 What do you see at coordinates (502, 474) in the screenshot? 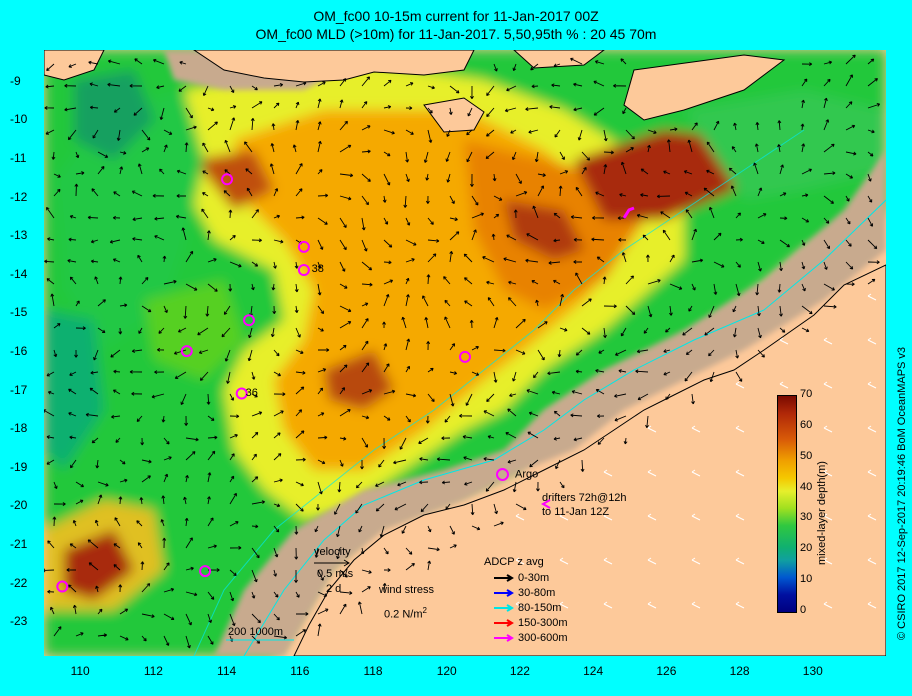
I see `argo-legend-icon` at bounding box center [502, 474].